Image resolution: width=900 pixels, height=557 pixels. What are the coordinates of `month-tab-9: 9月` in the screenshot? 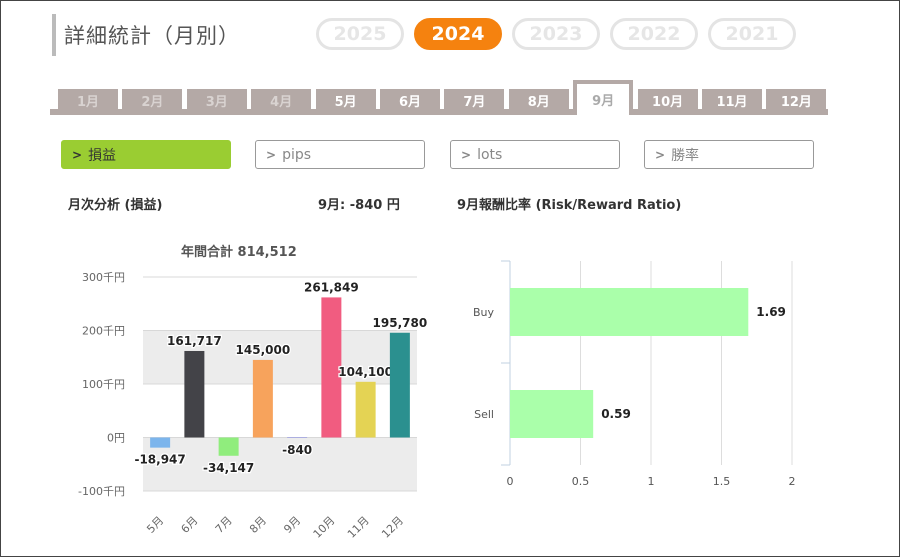 It's located at (603, 97).